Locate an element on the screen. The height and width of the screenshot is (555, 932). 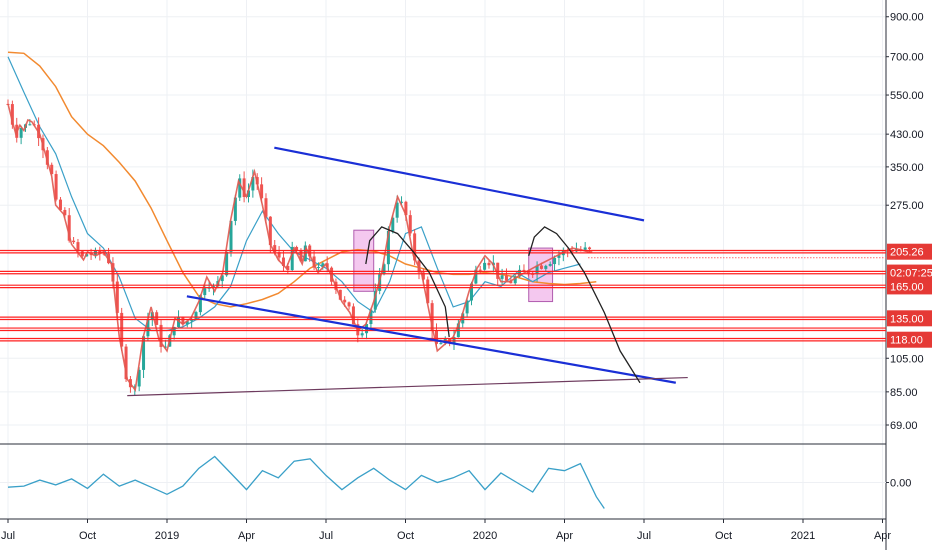
oscillator-line is located at coordinates (306, 482).